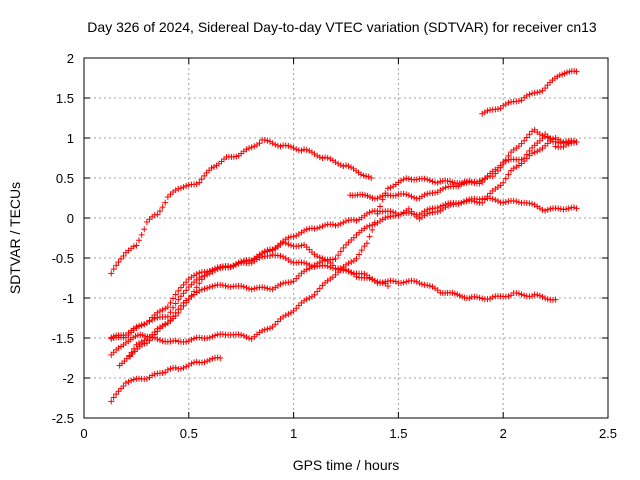  What do you see at coordinates (63, 338) in the screenshot?
I see `y-tick-label: -1.5` at bounding box center [63, 338].